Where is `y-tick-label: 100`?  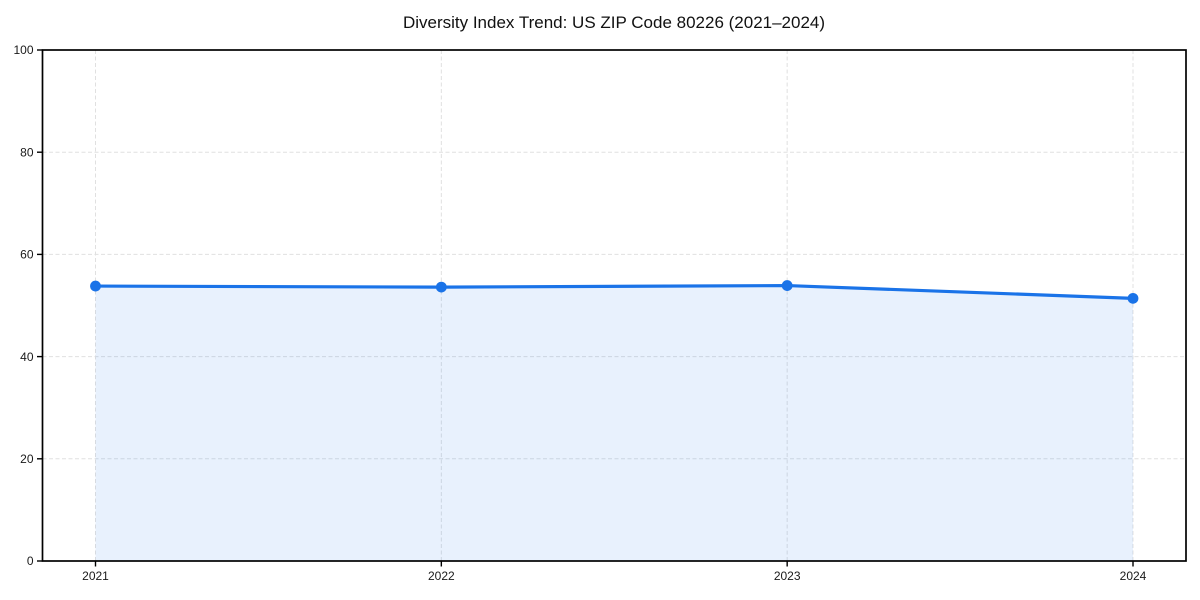
y-tick-label: 100 is located at coordinates (23, 50).